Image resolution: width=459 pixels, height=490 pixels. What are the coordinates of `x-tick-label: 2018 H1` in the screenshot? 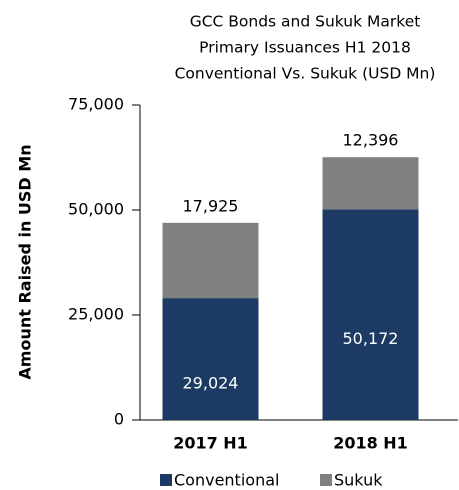 It's located at (370, 443).